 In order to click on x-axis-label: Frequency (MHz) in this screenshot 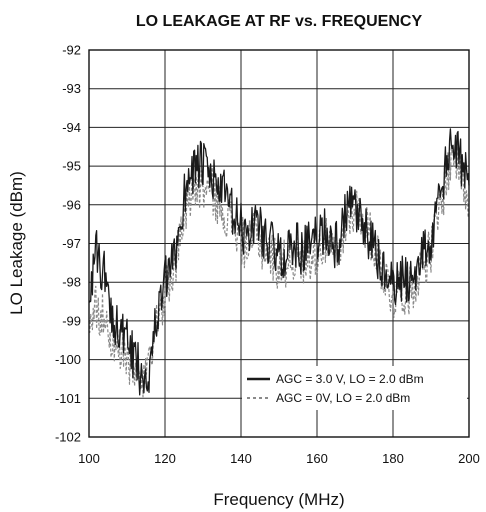, I will do `click(278, 499)`.